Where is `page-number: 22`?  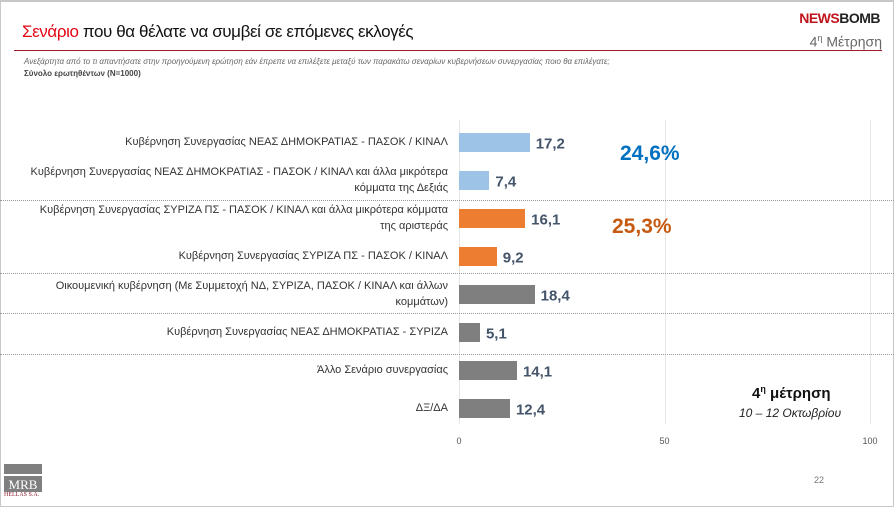
page-number: 22 is located at coordinates (819, 480).